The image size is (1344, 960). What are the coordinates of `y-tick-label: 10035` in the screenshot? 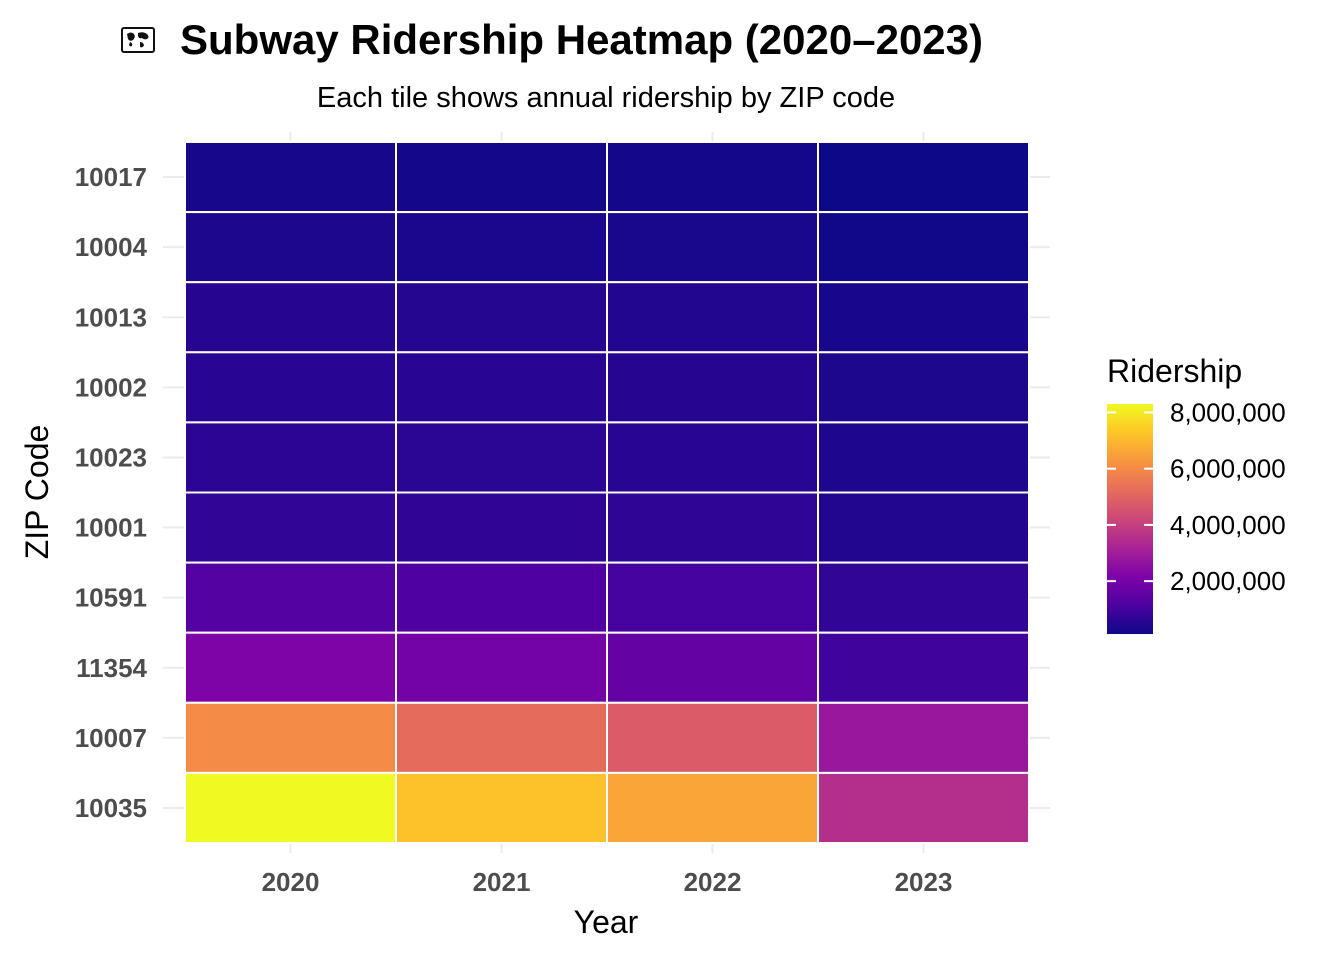 It's located at (111, 808).